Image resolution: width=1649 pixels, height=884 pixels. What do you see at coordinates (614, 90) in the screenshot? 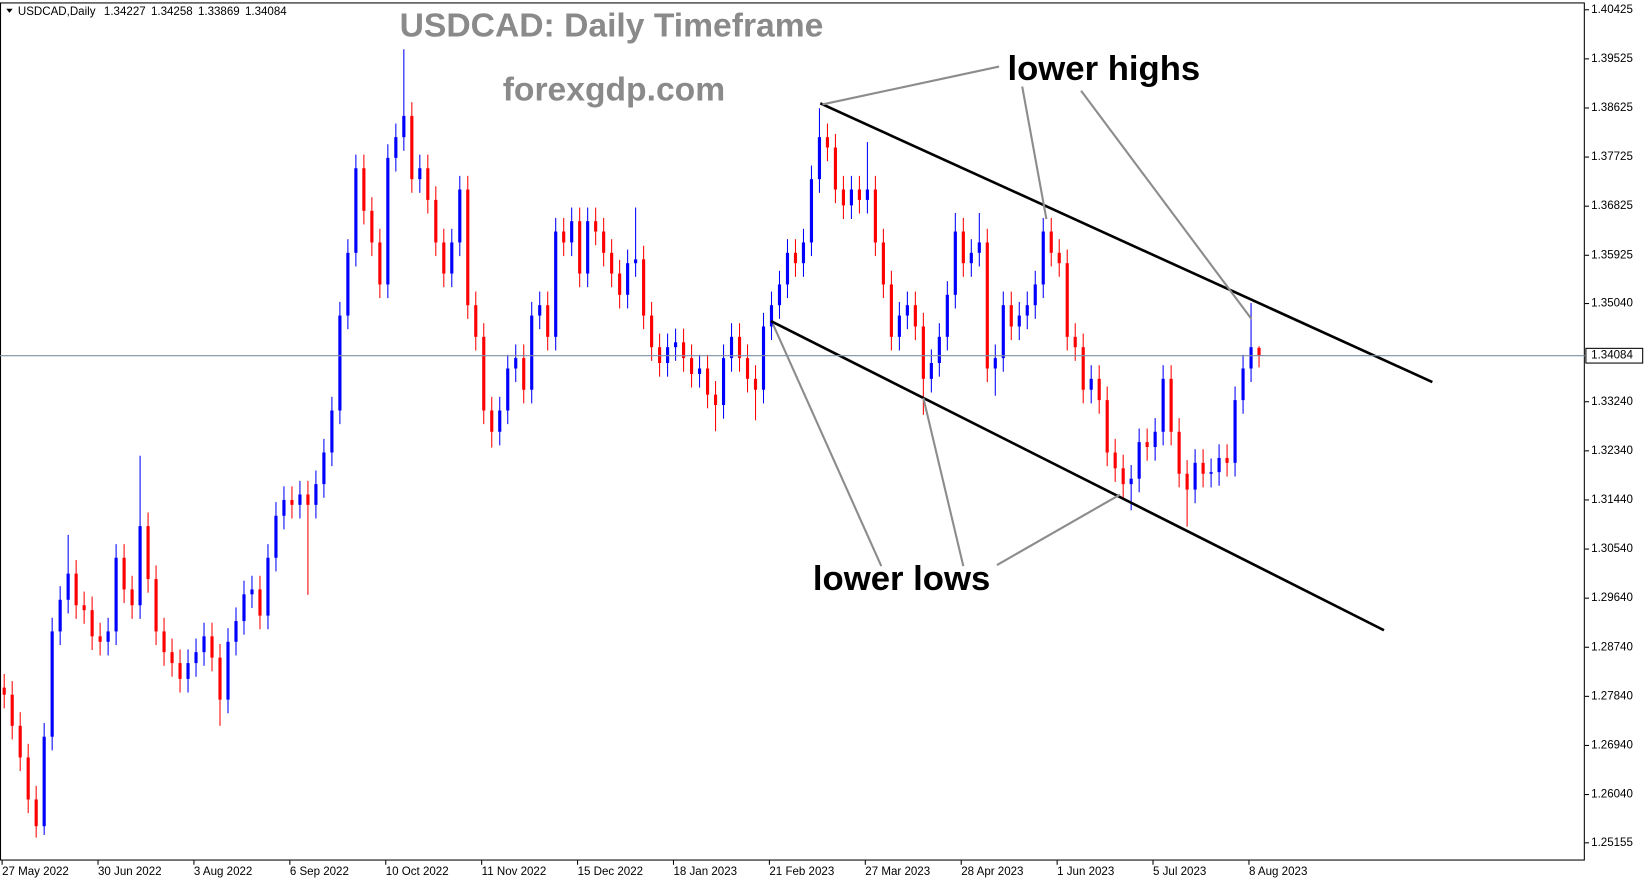
I see `chart-subtitle: forexgdp.com` at bounding box center [614, 90].